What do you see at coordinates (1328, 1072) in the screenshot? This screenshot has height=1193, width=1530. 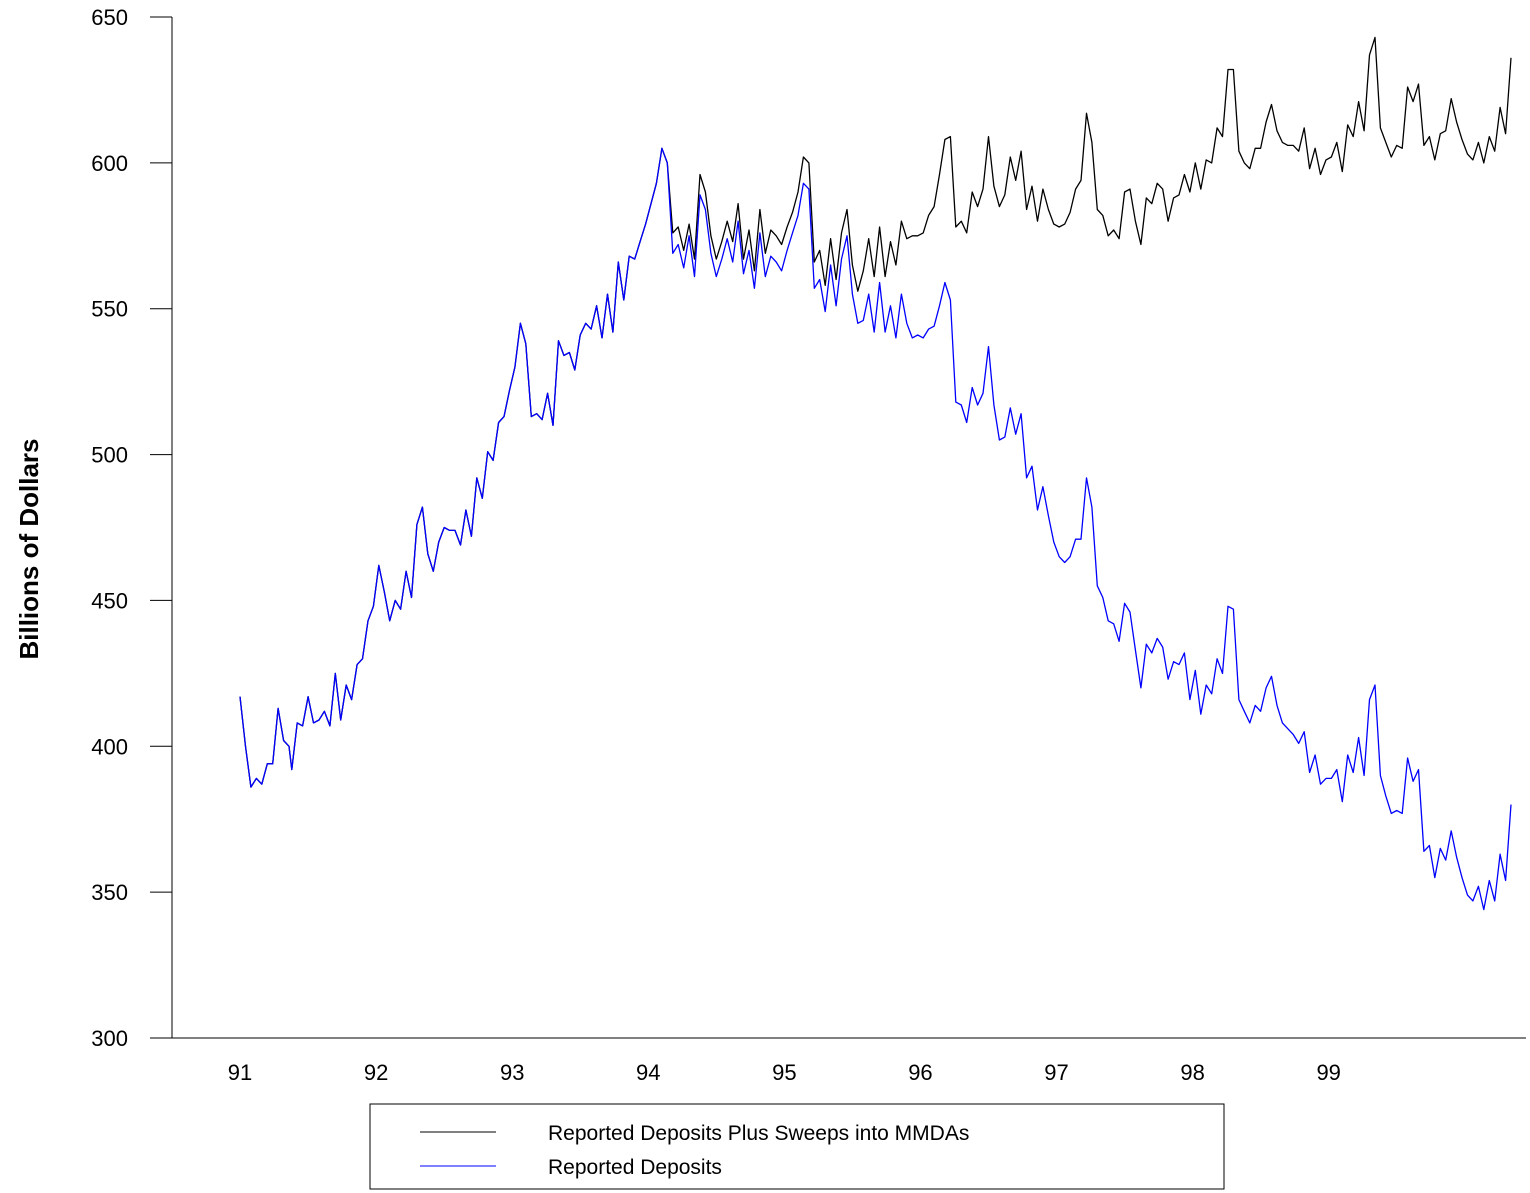 I see `x-tick-label: 99` at bounding box center [1328, 1072].